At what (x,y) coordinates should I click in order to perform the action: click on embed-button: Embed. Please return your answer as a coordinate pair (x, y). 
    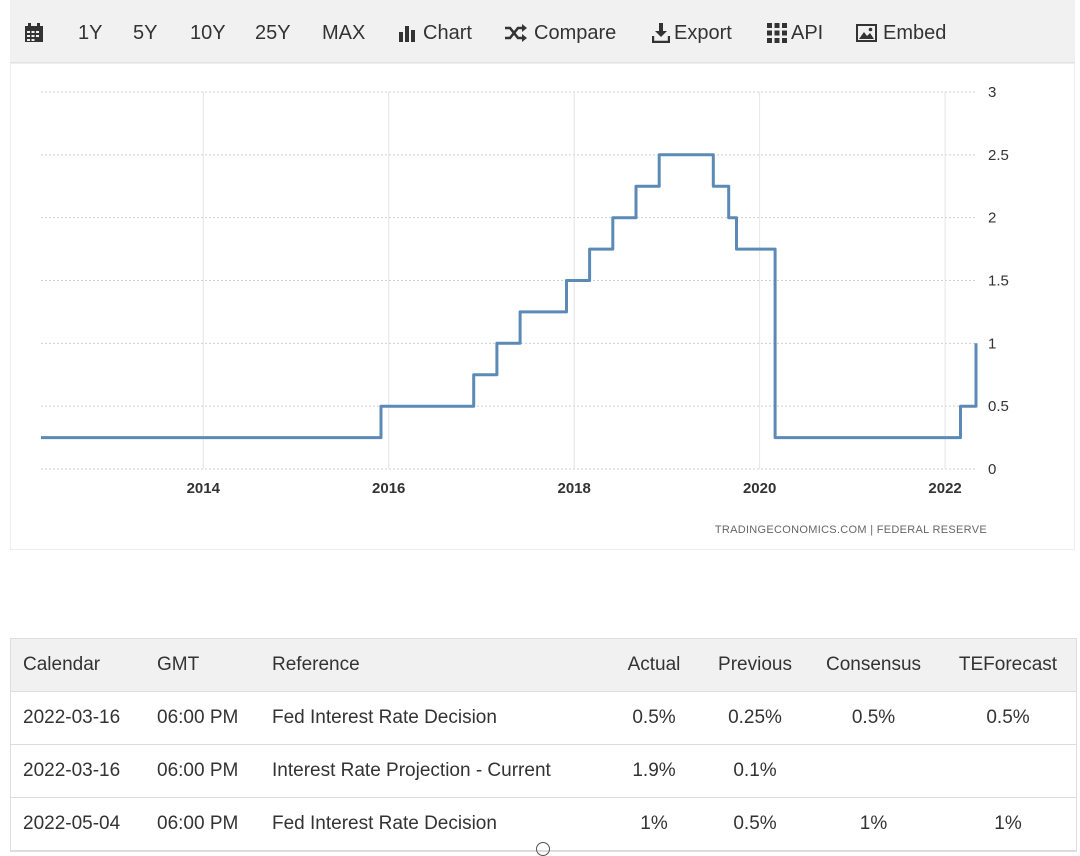
    Looking at the image, I should click on (901, 33).